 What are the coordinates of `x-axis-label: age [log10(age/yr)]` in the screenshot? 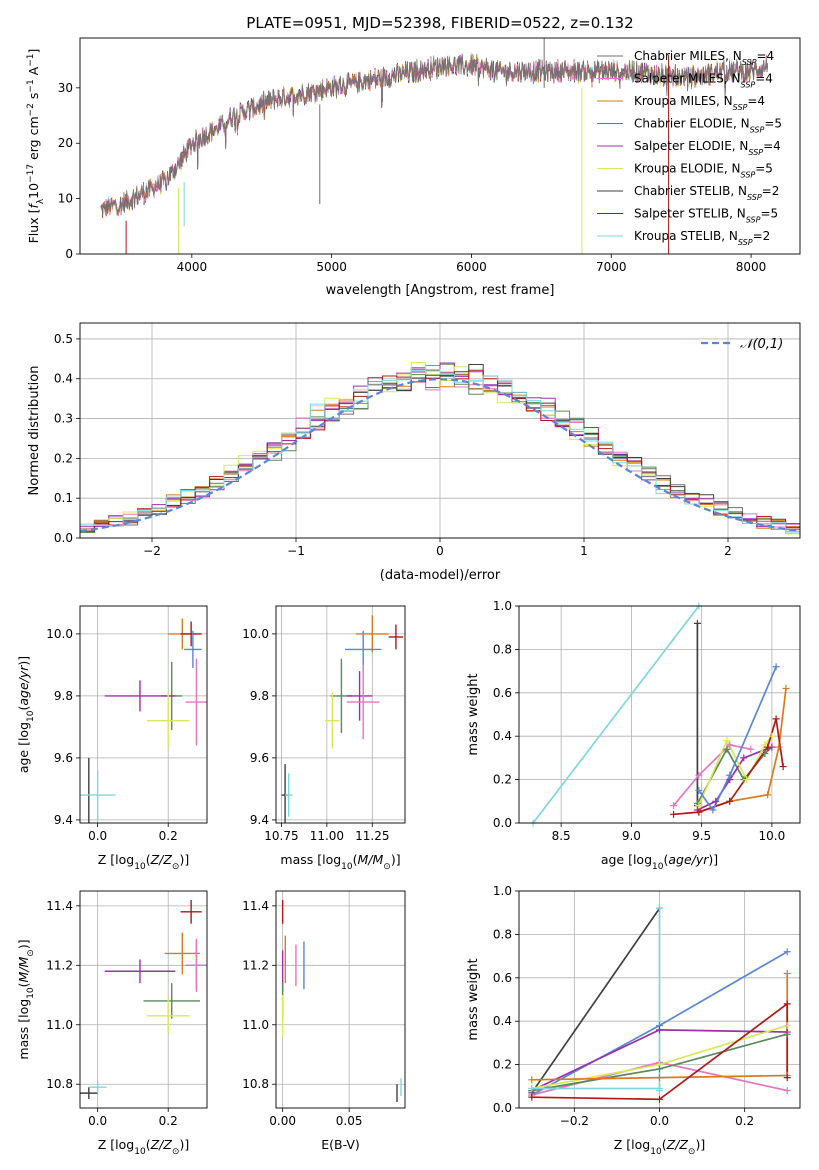 It's located at (659, 862).